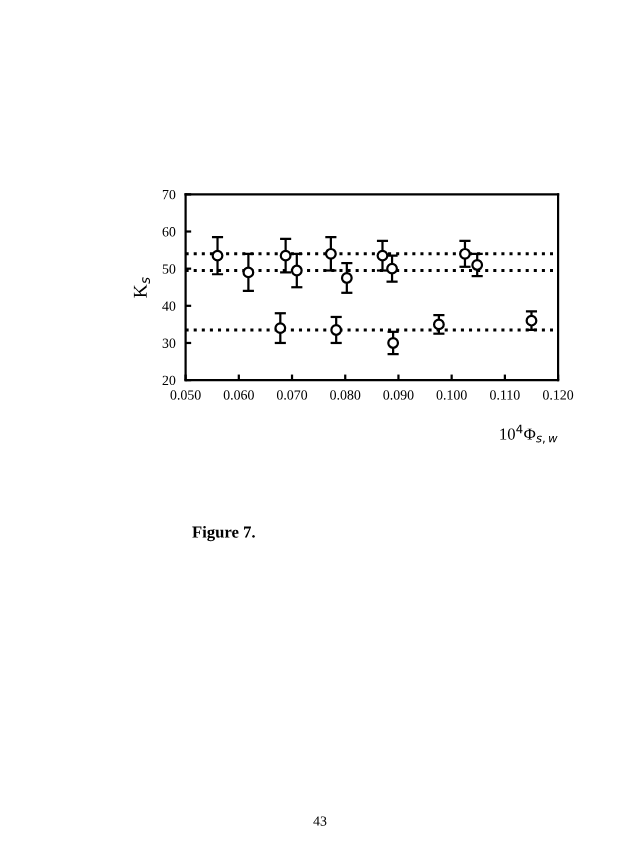 The image size is (640, 860). What do you see at coordinates (529, 434) in the screenshot?
I see `x-axis-title: 10$^{4}$Φ$_{s,w}$` at bounding box center [529, 434].